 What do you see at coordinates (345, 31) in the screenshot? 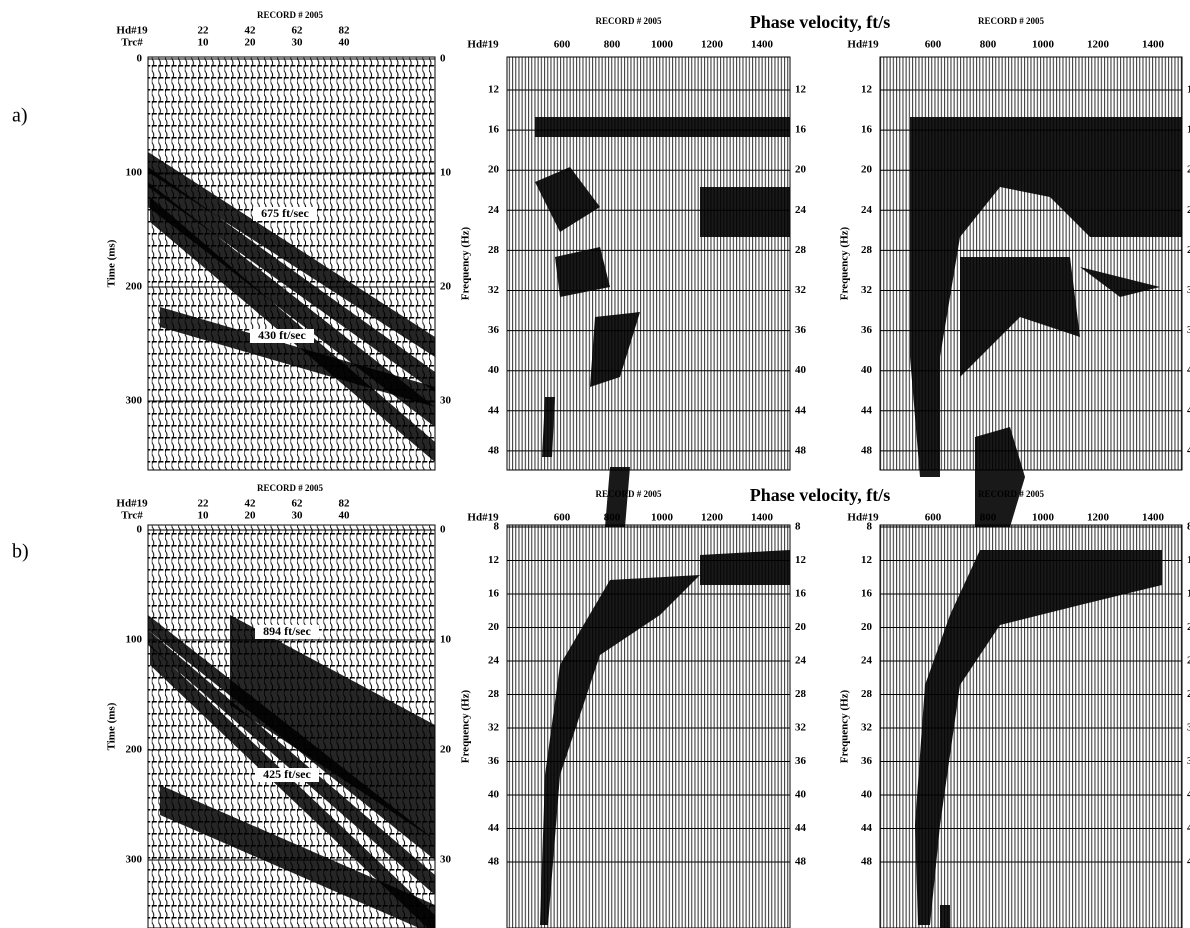
I see `hd-tick: 82` at bounding box center [345, 31].